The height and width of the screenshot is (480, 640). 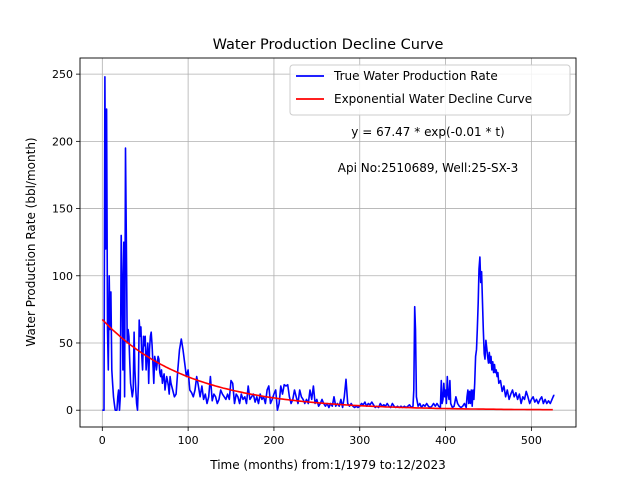 What do you see at coordinates (62, 74) in the screenshot?
I see `y-tick-label: 250` at bounding box center [62, 74].